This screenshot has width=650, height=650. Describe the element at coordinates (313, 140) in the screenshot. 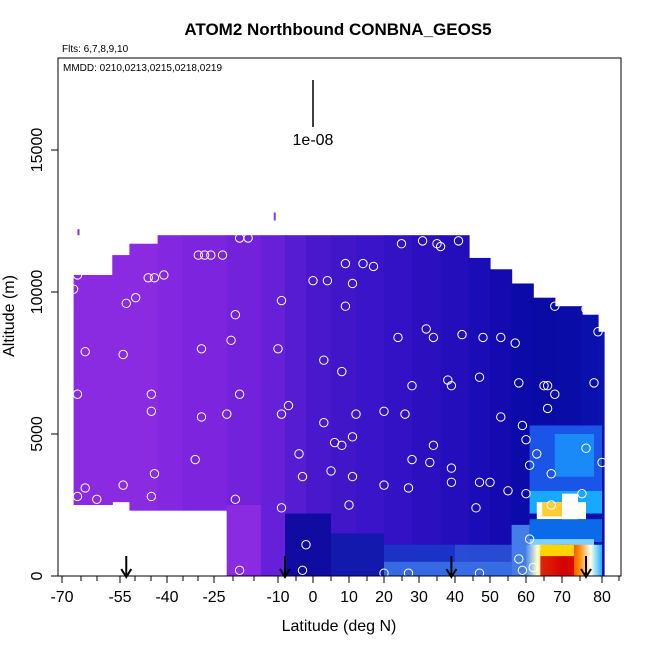

I see `scale-label: 1e-08` at that location.